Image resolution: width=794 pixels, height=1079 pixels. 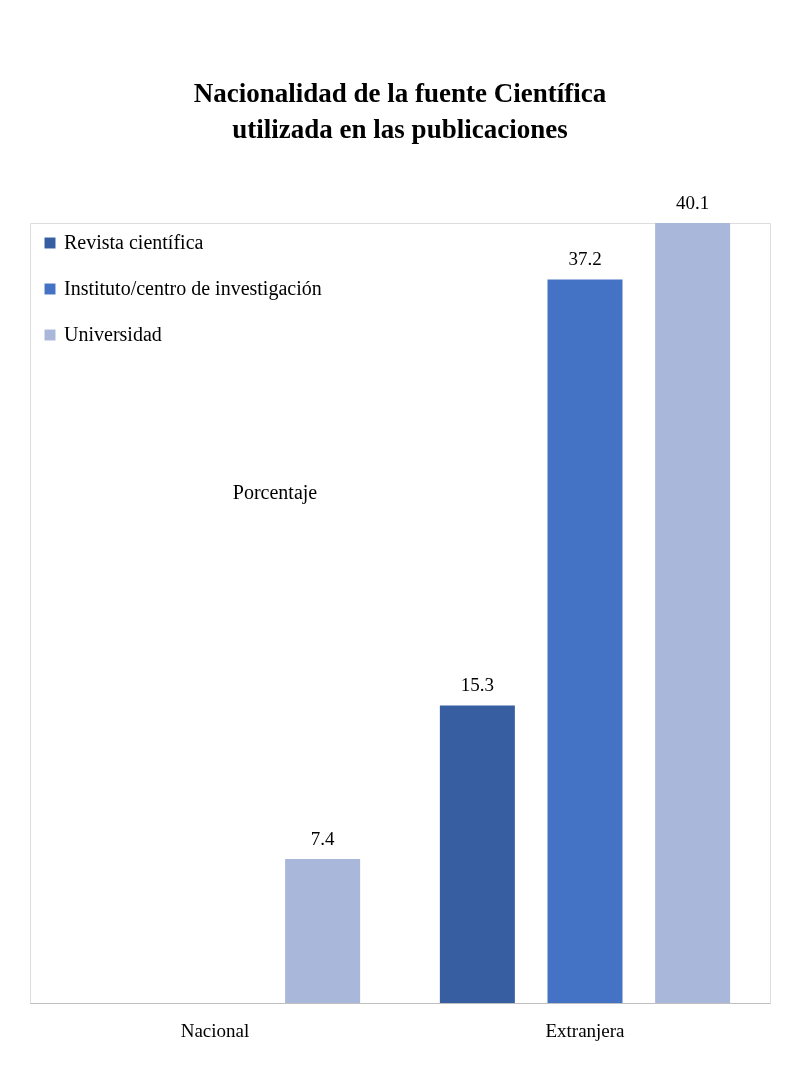 I want to click on x-tick-label: Extranjera, so click(x=585, y=1030).